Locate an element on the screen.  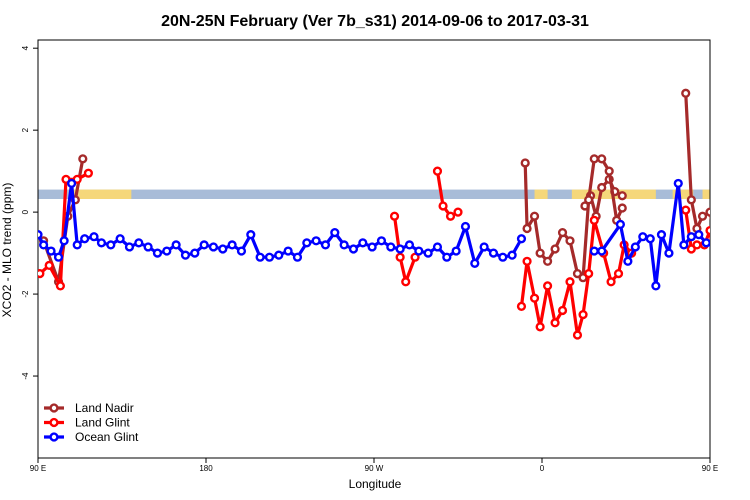
x-tick-label: 0 is located at coordinates (542, 468).